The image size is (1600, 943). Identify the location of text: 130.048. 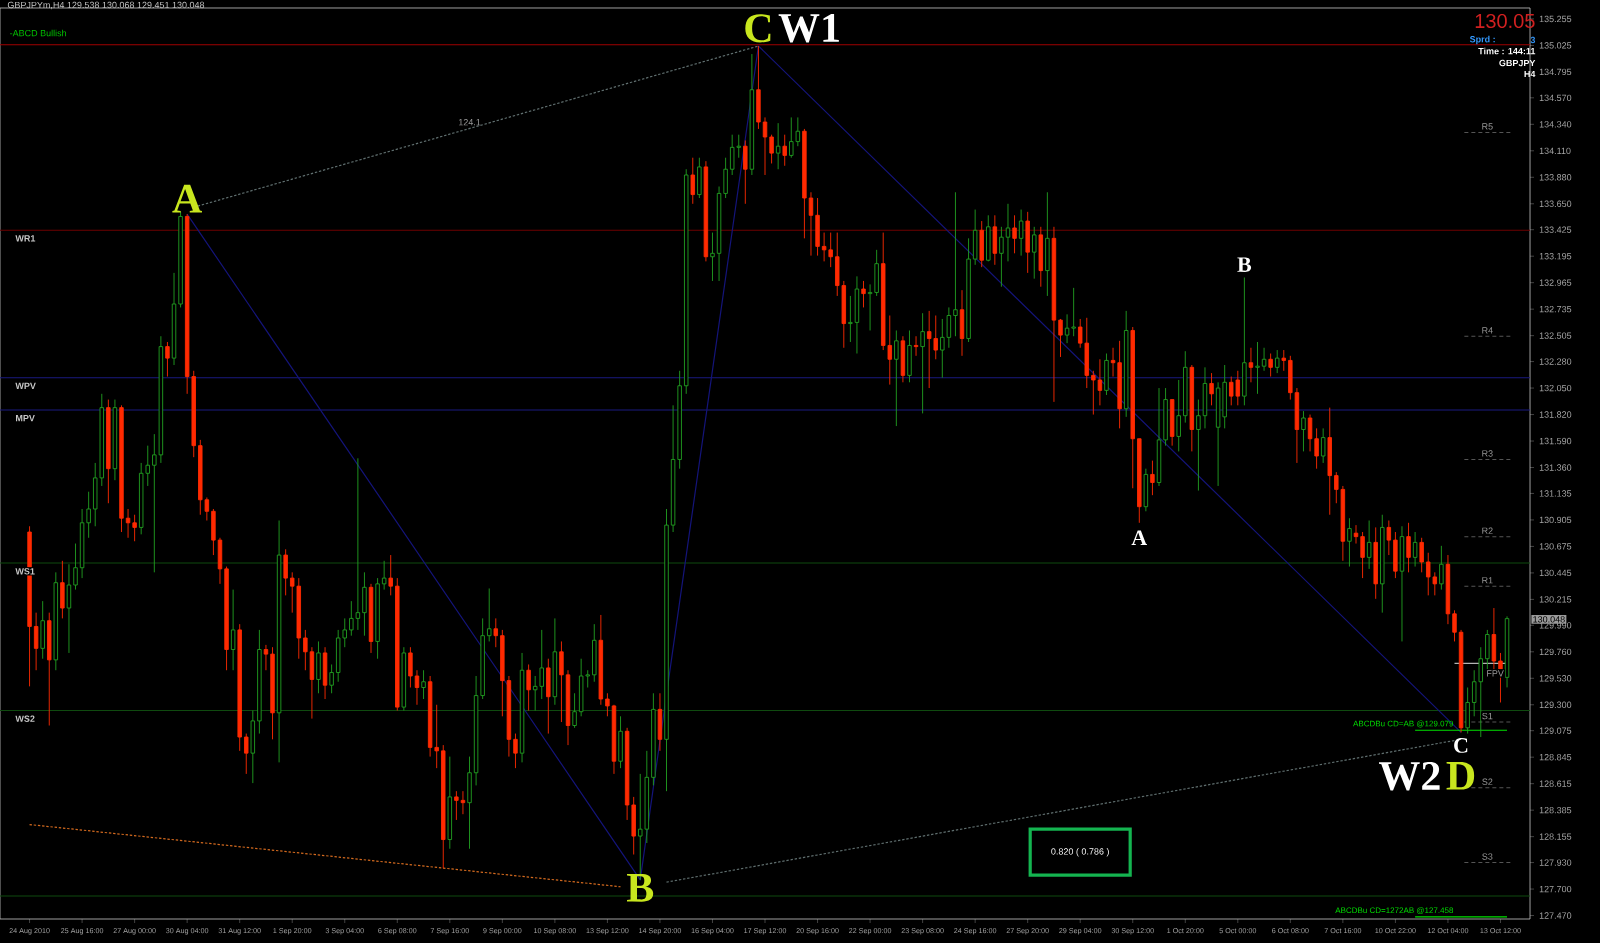
(1549, 619).